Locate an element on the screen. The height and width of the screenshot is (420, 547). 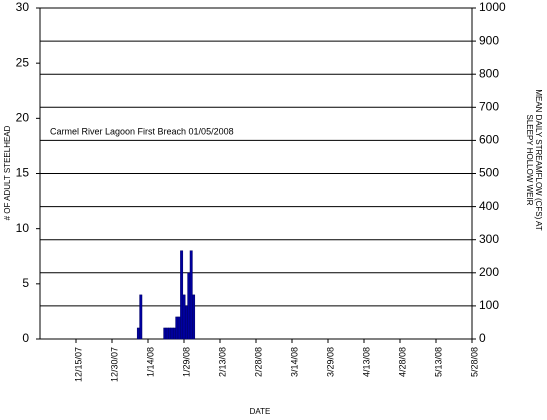
y-tick-label: 30 is located at coordinates (23, 7).